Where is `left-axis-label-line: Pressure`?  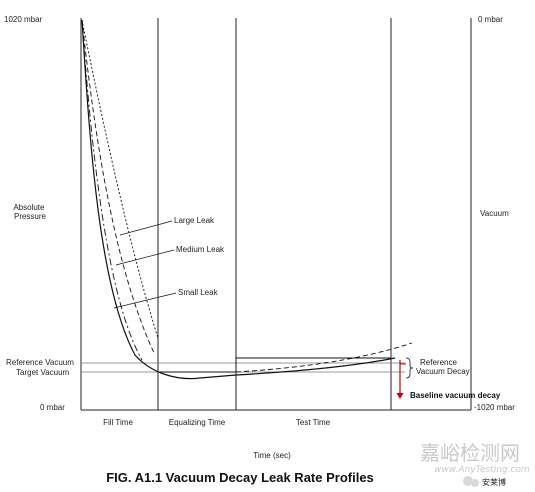 left-axis-label-line: Pressure is located at coordinates (30, 216).